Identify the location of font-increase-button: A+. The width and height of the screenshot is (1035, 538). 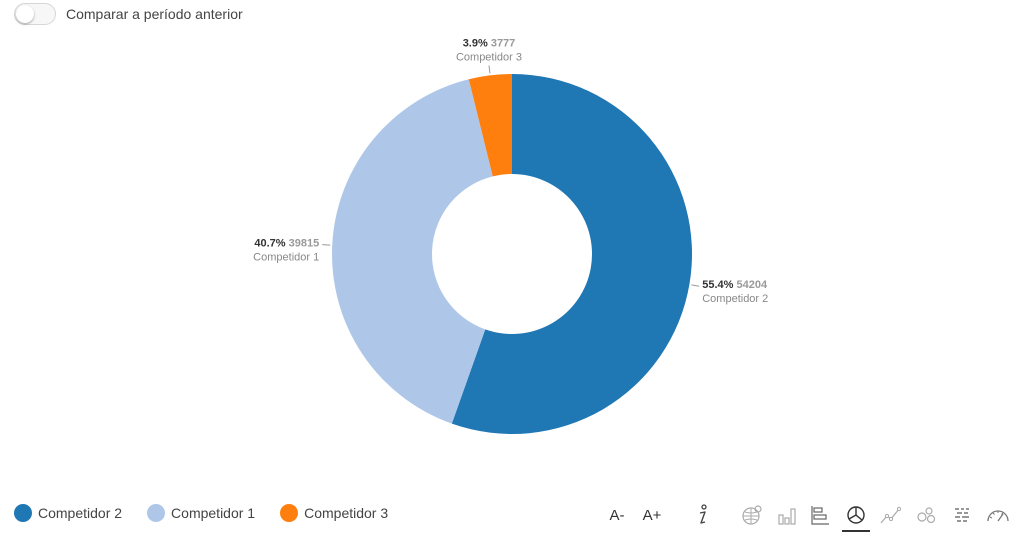
(652, 515).